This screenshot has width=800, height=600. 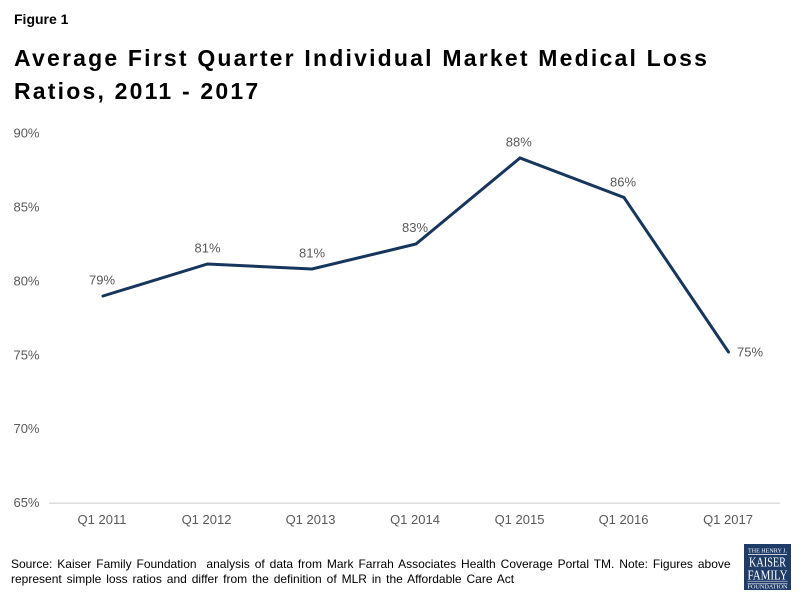 I want to click on svg-text: 88%, so click(x=519, y=142).